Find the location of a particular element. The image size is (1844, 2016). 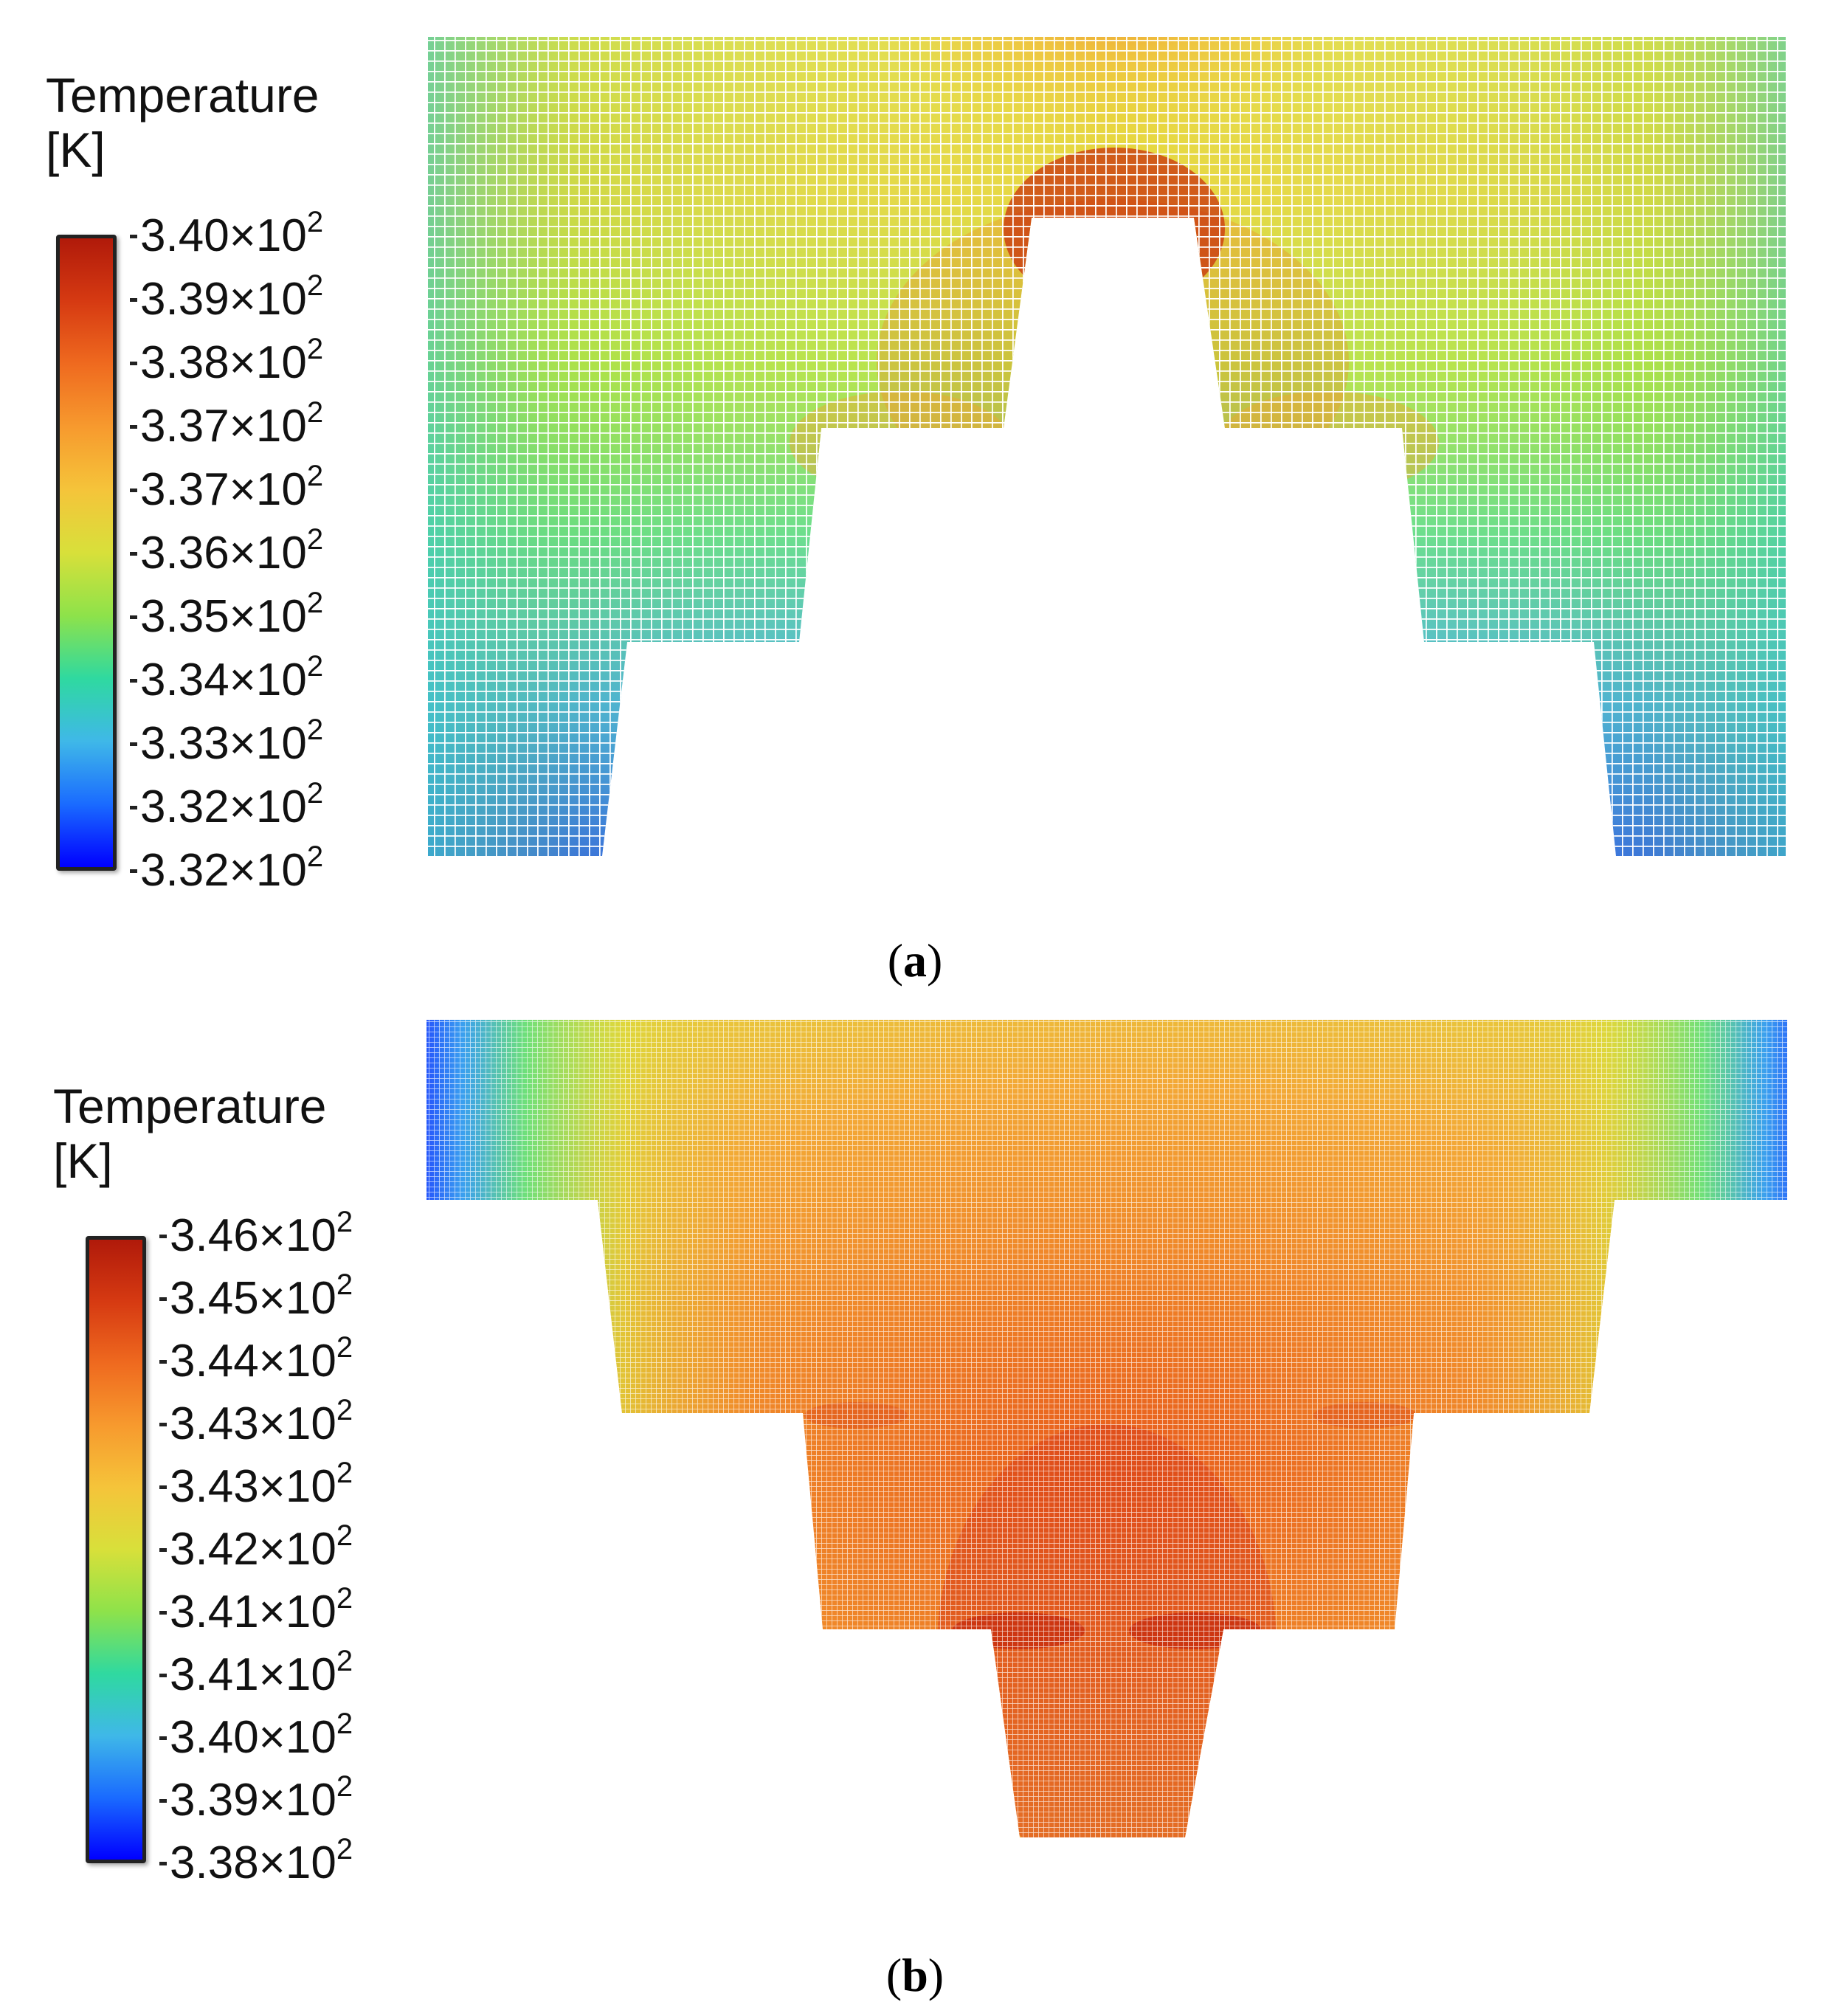

panel-label-b: (b) is located at coordinates (915, 1975).